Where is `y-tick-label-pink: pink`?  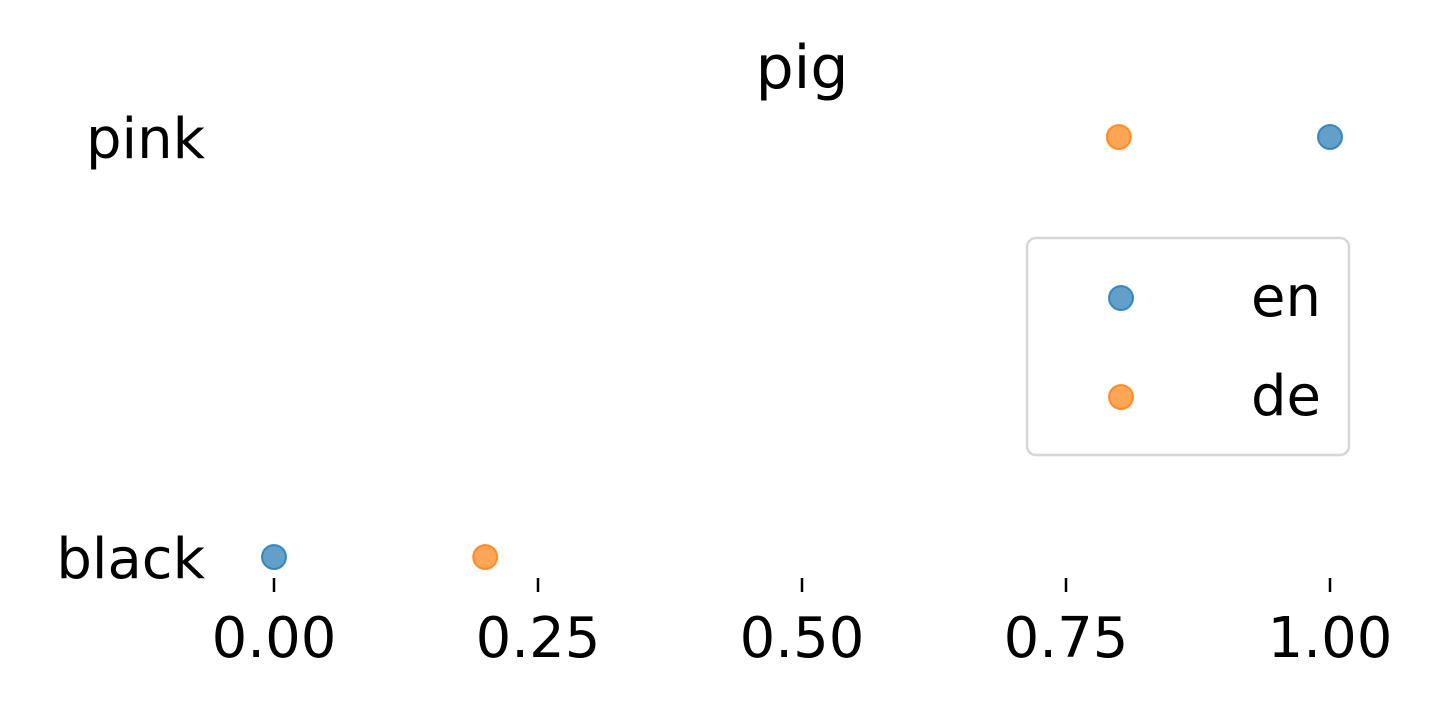
y-tick-label-pink: pink is located at coordinates (146, 139).